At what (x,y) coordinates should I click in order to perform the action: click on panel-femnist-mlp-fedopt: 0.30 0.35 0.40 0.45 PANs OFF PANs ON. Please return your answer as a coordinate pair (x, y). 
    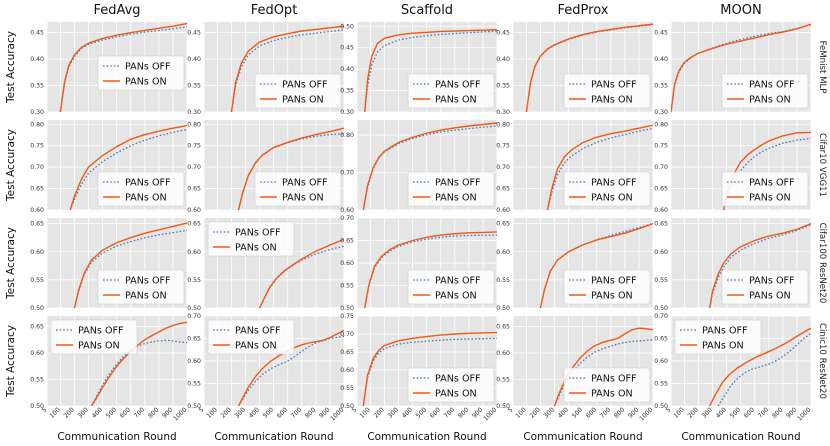
    Looking at the image, I should click on (266, 69).